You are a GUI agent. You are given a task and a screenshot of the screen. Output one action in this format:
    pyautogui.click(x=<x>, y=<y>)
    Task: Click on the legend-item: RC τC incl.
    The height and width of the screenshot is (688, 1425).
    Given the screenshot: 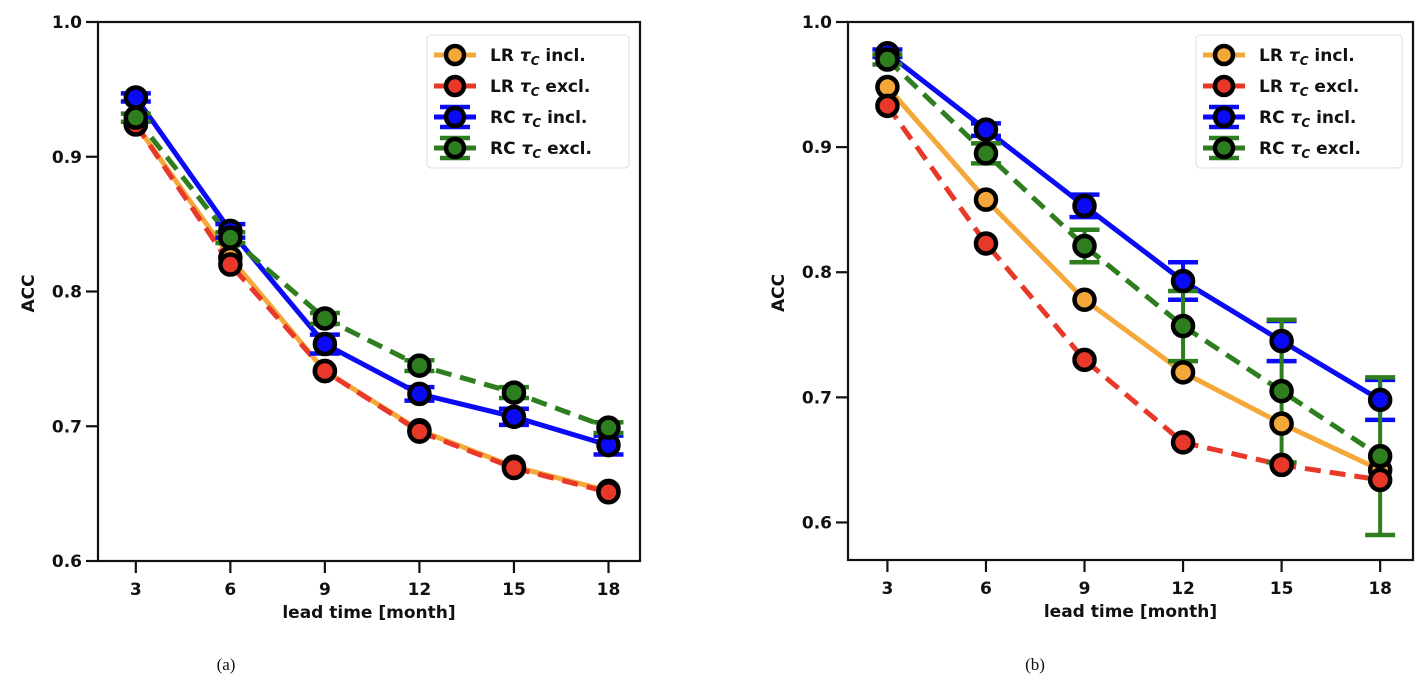 What is the action you would take?
    pyautogui.click(x=510, y=117)
    